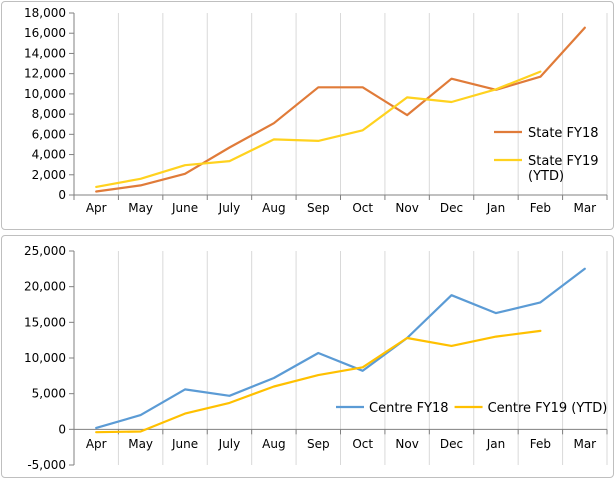 The image size is (616, 480). Describe the element at coordinates (49, 114) in the screenshot. I see `y-tick-label: 8,000` at that location.